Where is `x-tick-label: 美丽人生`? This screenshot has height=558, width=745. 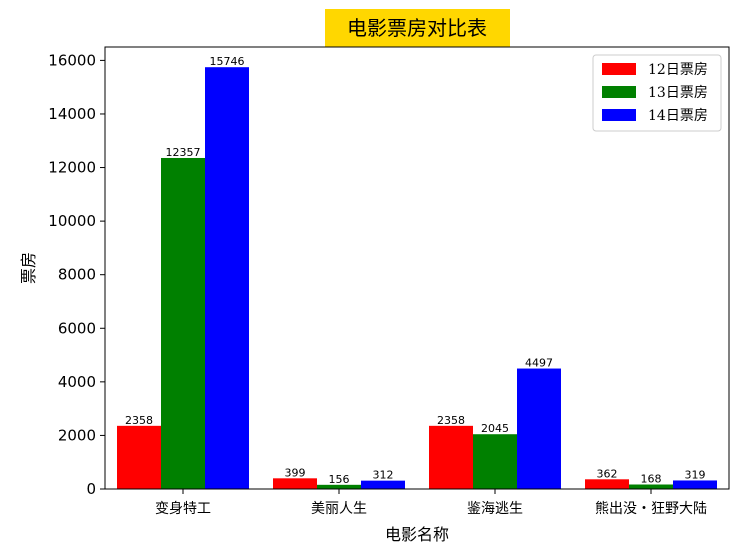
x-tick-label: 美丽人生 is located at coordinates (339, 509).